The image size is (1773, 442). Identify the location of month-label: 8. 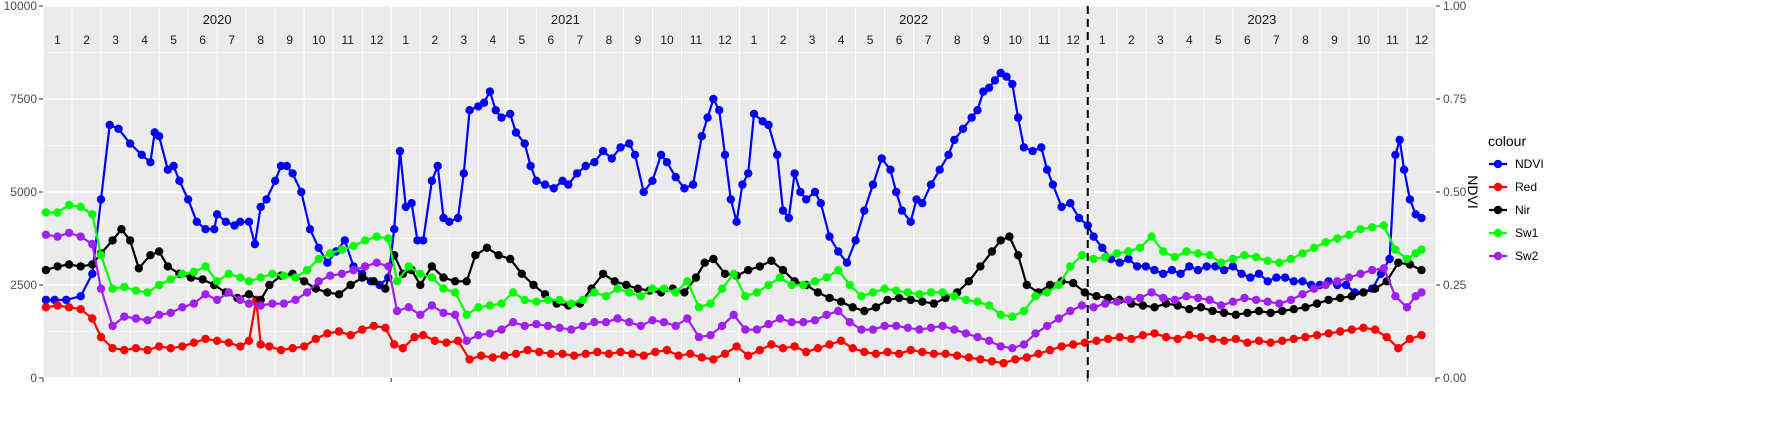
(609, 40).